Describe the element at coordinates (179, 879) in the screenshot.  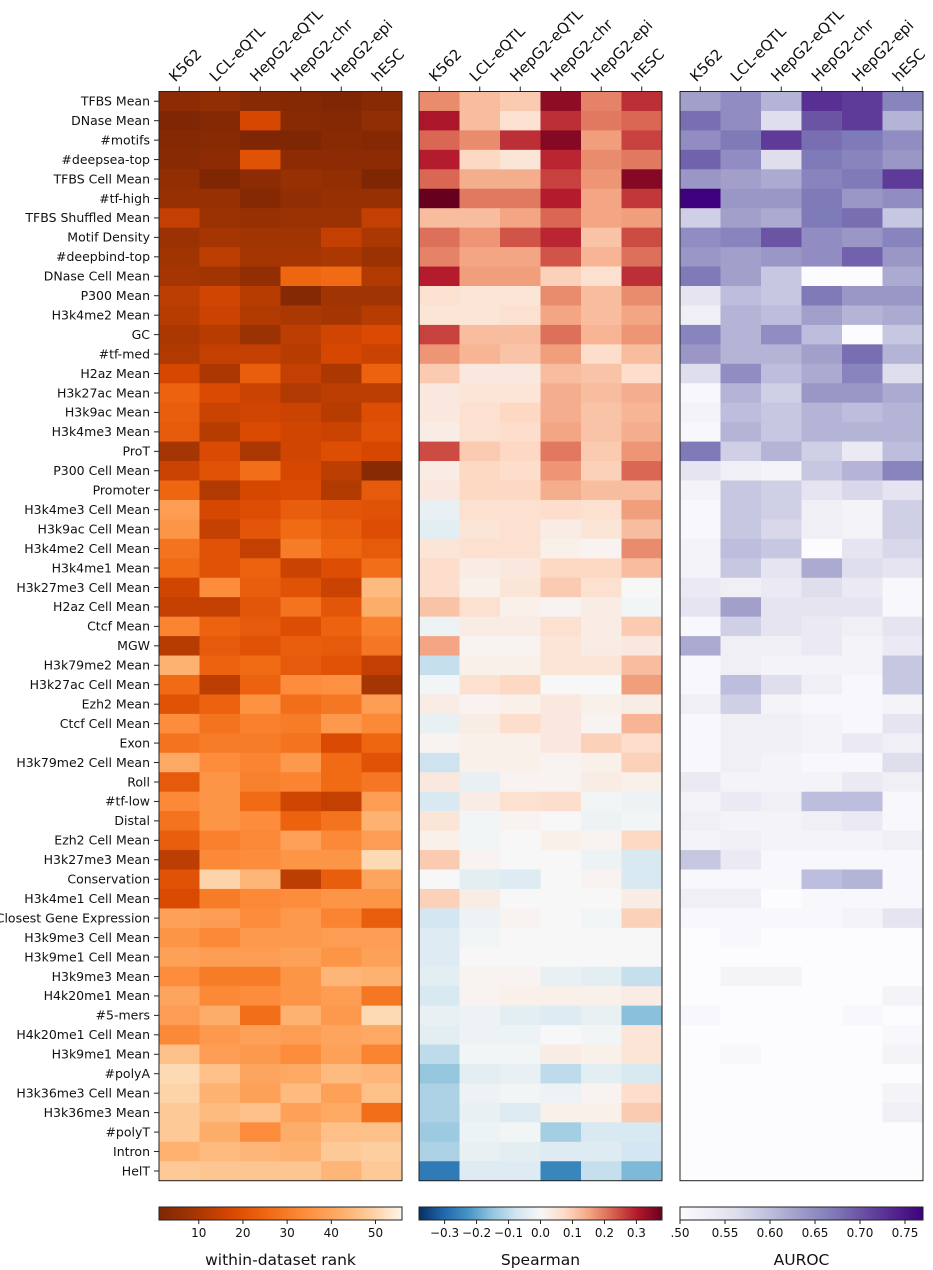
I see `cell-conservation-k562` at that location.